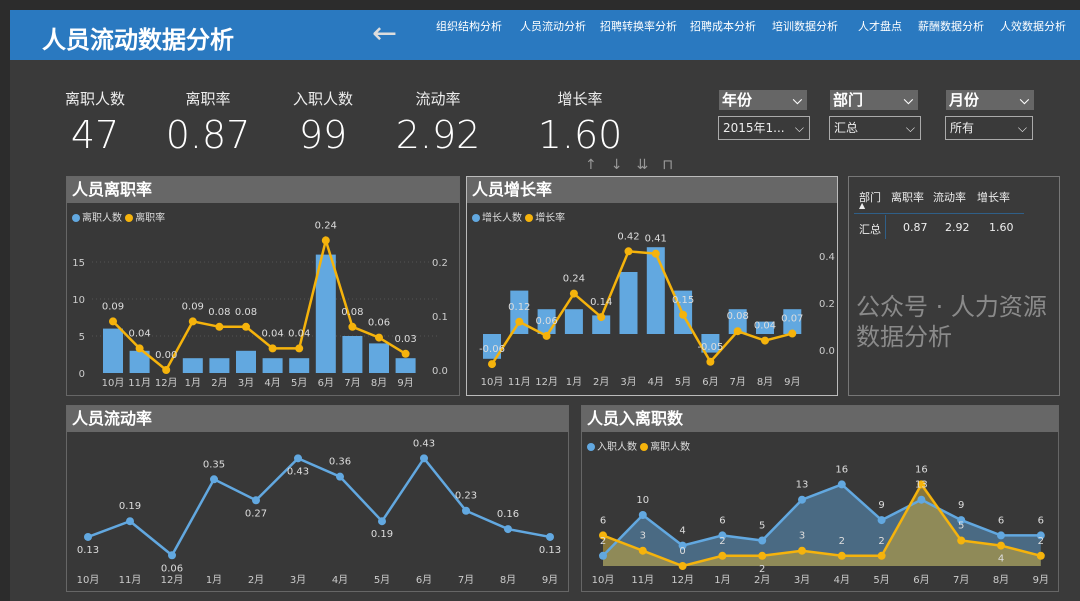 This screenshot has width=1080, height=601. What do you see at coordinates (951, 26) in the screenshot?
I see `nav-item: 薪酬数据分析` at bounding box center [951, 26].